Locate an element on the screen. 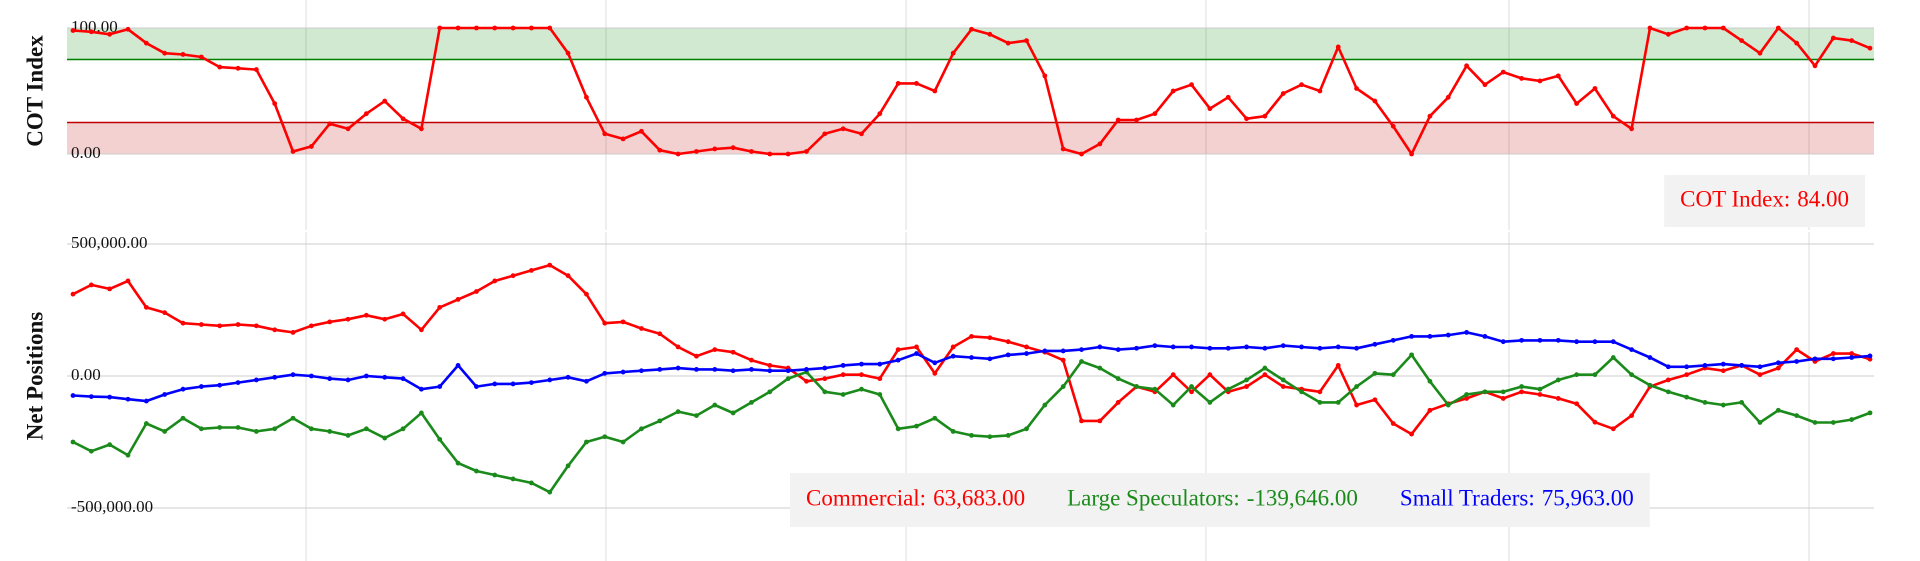  y-axis-title: Net Positions is located at coordinates (34, 376).